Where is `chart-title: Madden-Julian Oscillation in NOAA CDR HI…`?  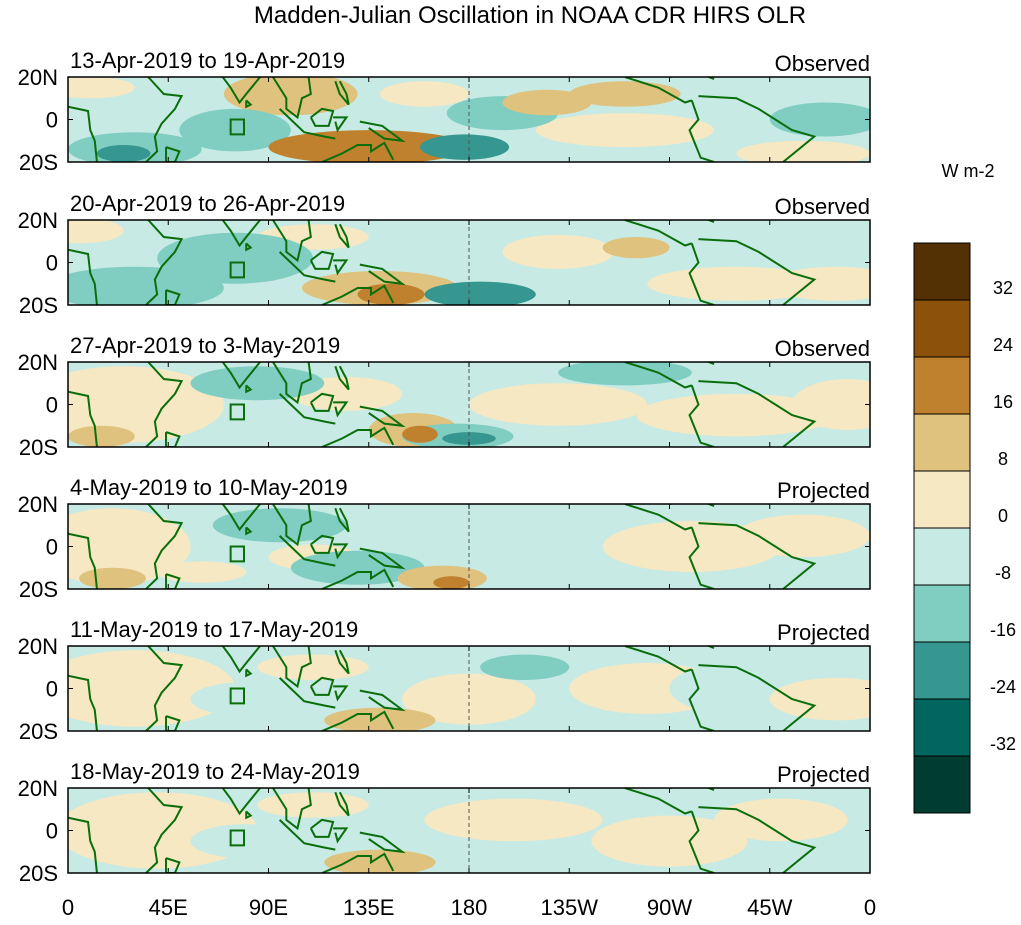 chart-title: Madden-Julian Oscillation in NOAA CDR HI… is located at coordinates (530, 15).